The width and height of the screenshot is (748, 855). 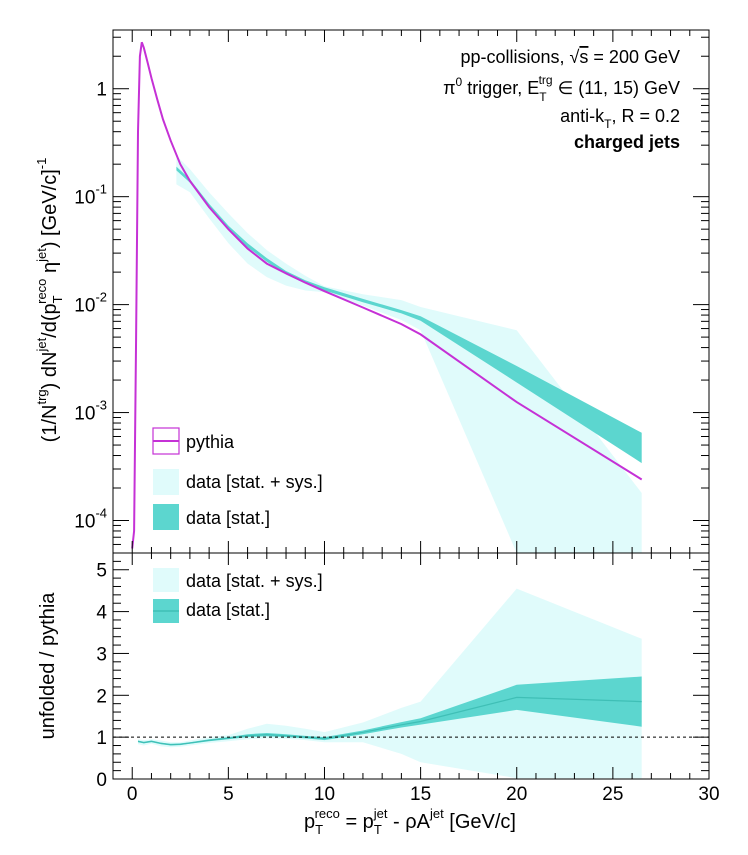 What do you see at coordinates (238, 595) in the screenshot?
I see `ratio-legend: data [stat. + sys.] data [stat.]` at bounding box center [238, 595].